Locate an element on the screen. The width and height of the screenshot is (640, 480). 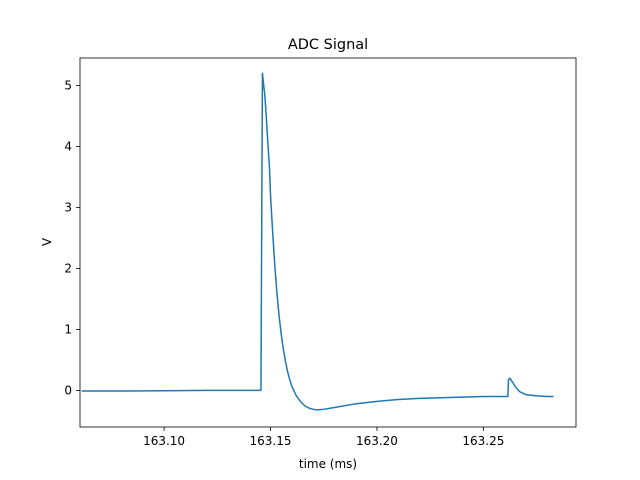
x-axis-label: time (ms) is located at coordinates (328, 464).